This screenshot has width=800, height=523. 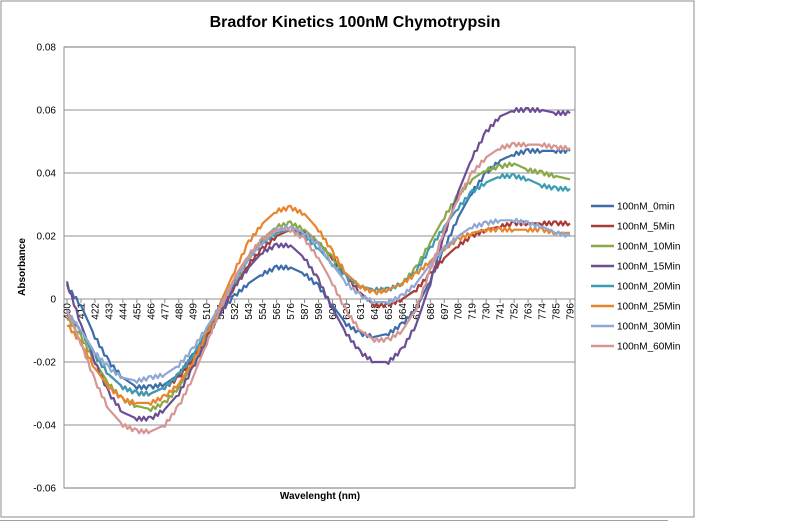 I want to click on y-axis-title: Absorbance, so click(x=22, y=267).